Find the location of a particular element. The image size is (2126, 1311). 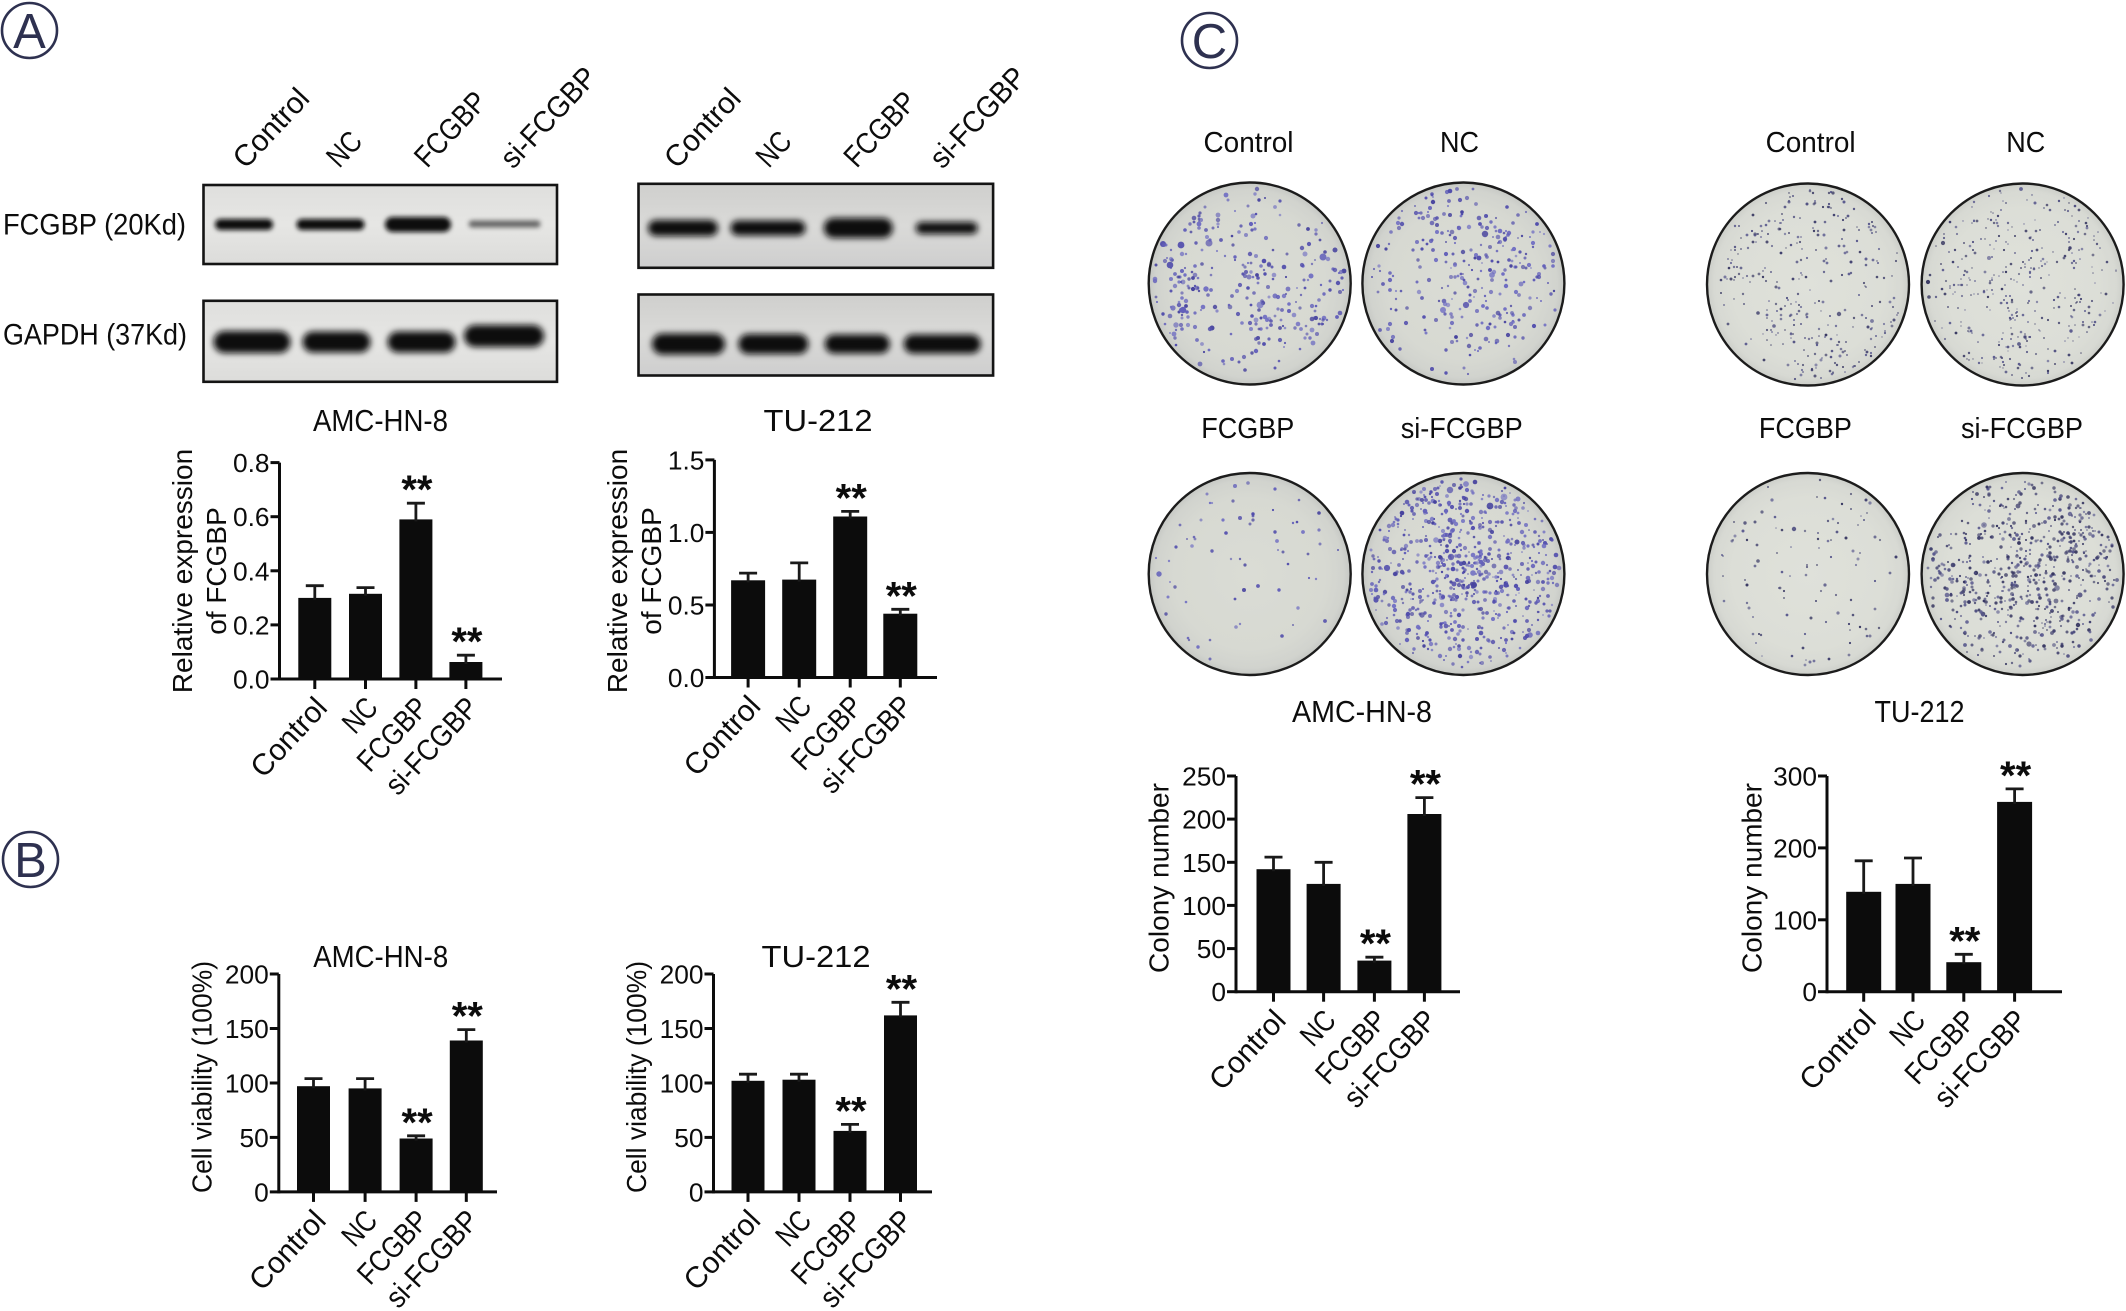

svg-text: 1.0 is located at coordinates (686, 533).